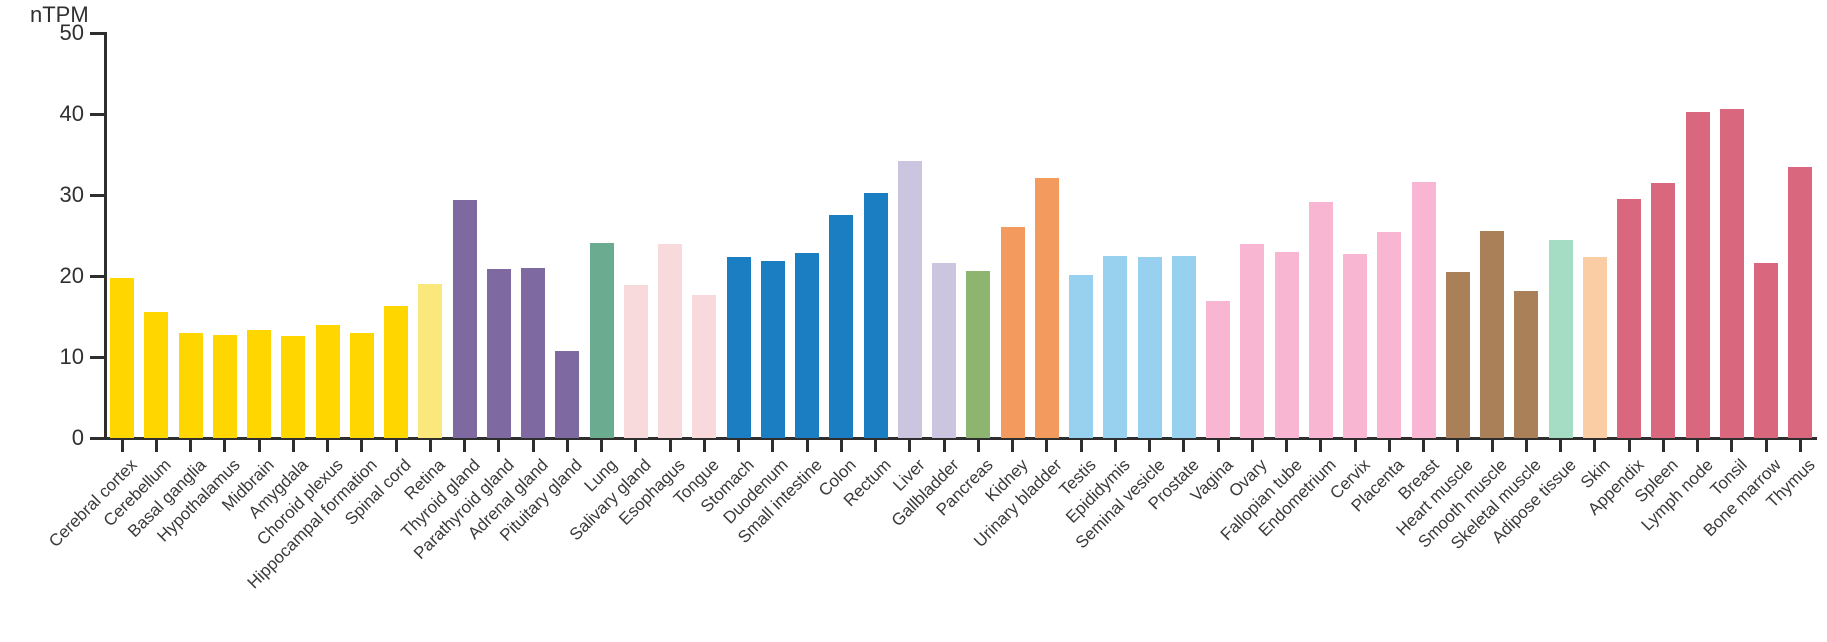 This screenshot has width=1827, height=642. What do you see at coordinates (1731, 273) in the screenshot?
I see `bar-tonsil` at bounding box center [1731, 273].